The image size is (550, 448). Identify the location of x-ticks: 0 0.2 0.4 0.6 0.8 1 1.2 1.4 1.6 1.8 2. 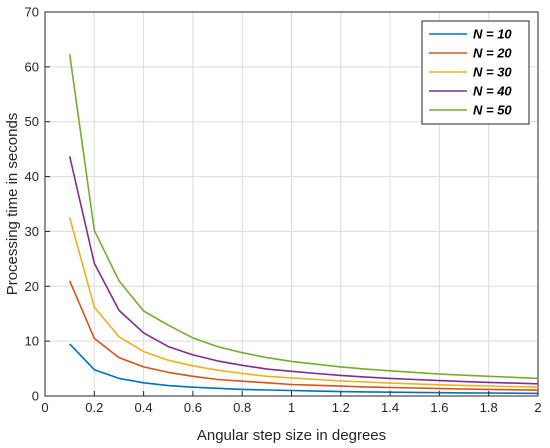
(291, 403).